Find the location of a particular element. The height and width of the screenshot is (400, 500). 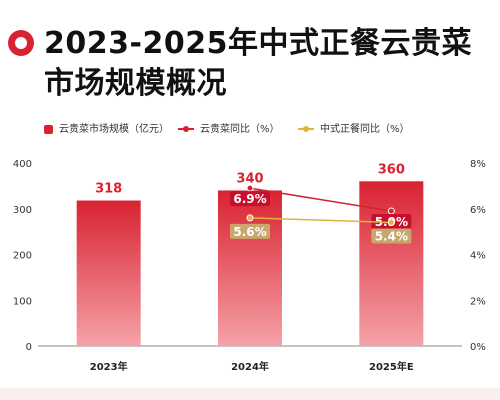

series-value-label: 5.6% is located at coordinates (249, 232).